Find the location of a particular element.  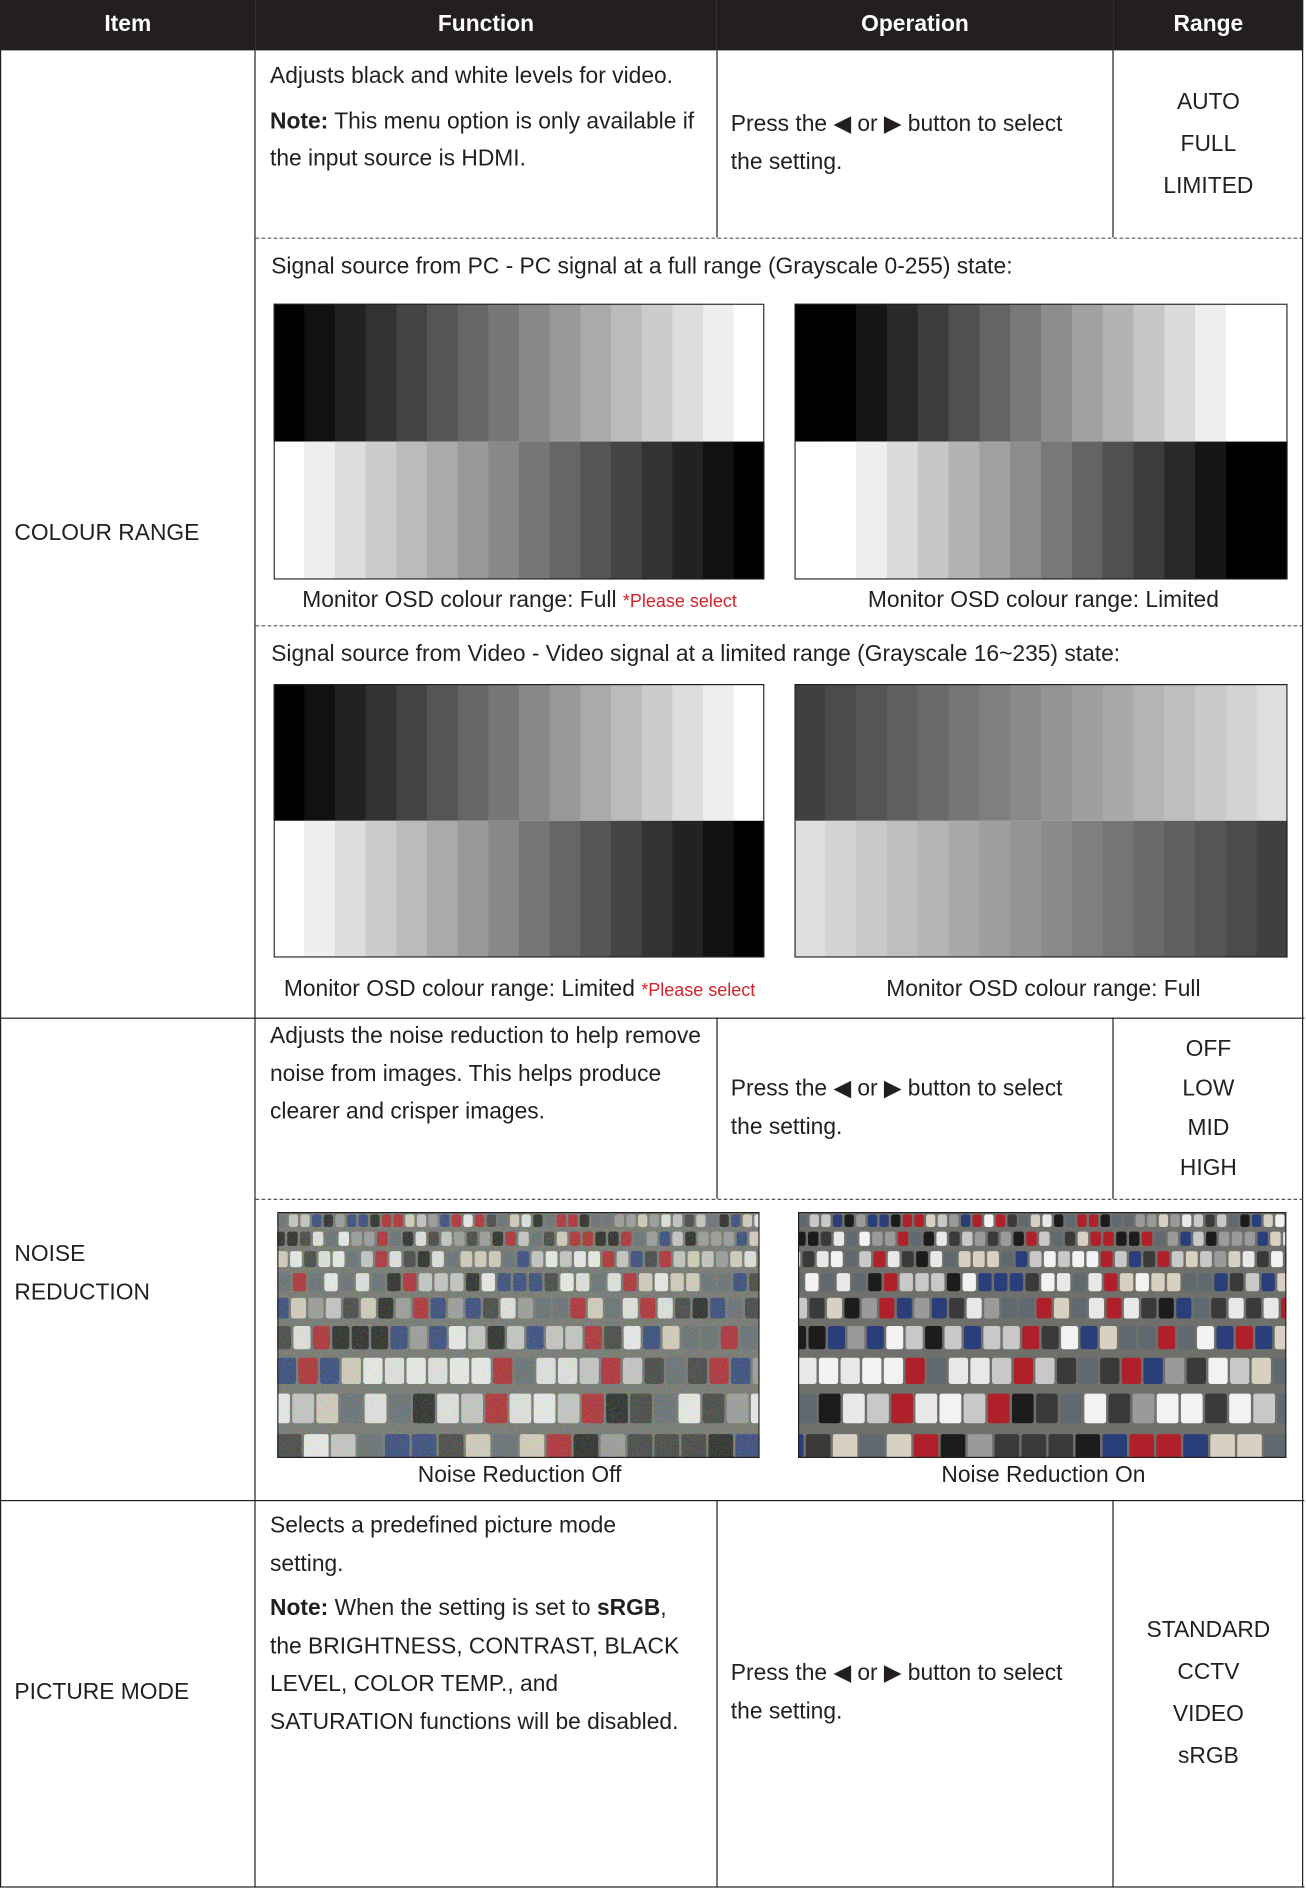

item-cell: PICTURE MODE is located at coordinates (128, 1693).